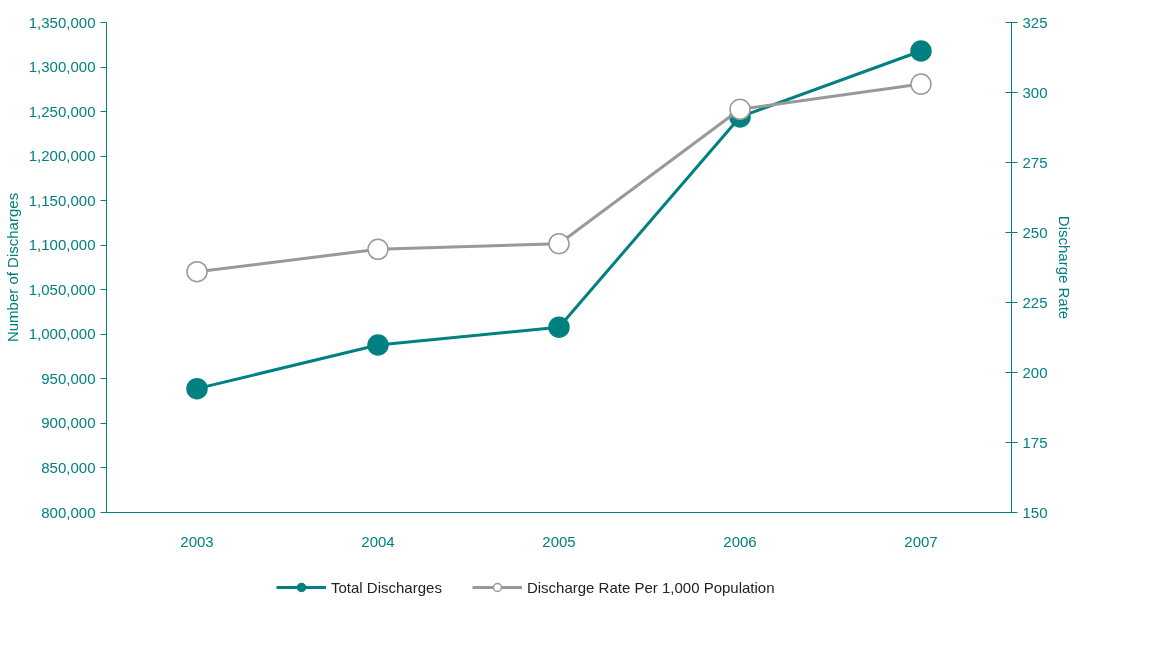 The width and height of the screenshot is (1173, 655). I want to click on y-tick-label: 1,300,000, so click(62, 67).